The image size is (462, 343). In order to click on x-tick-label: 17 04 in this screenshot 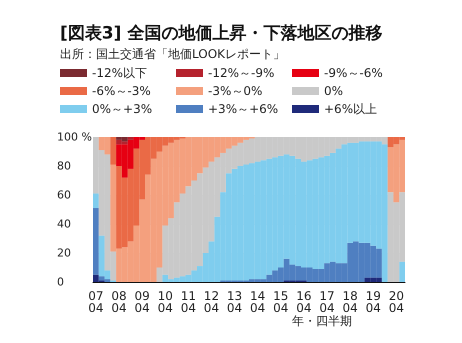, I will do `click(327, 302)`.